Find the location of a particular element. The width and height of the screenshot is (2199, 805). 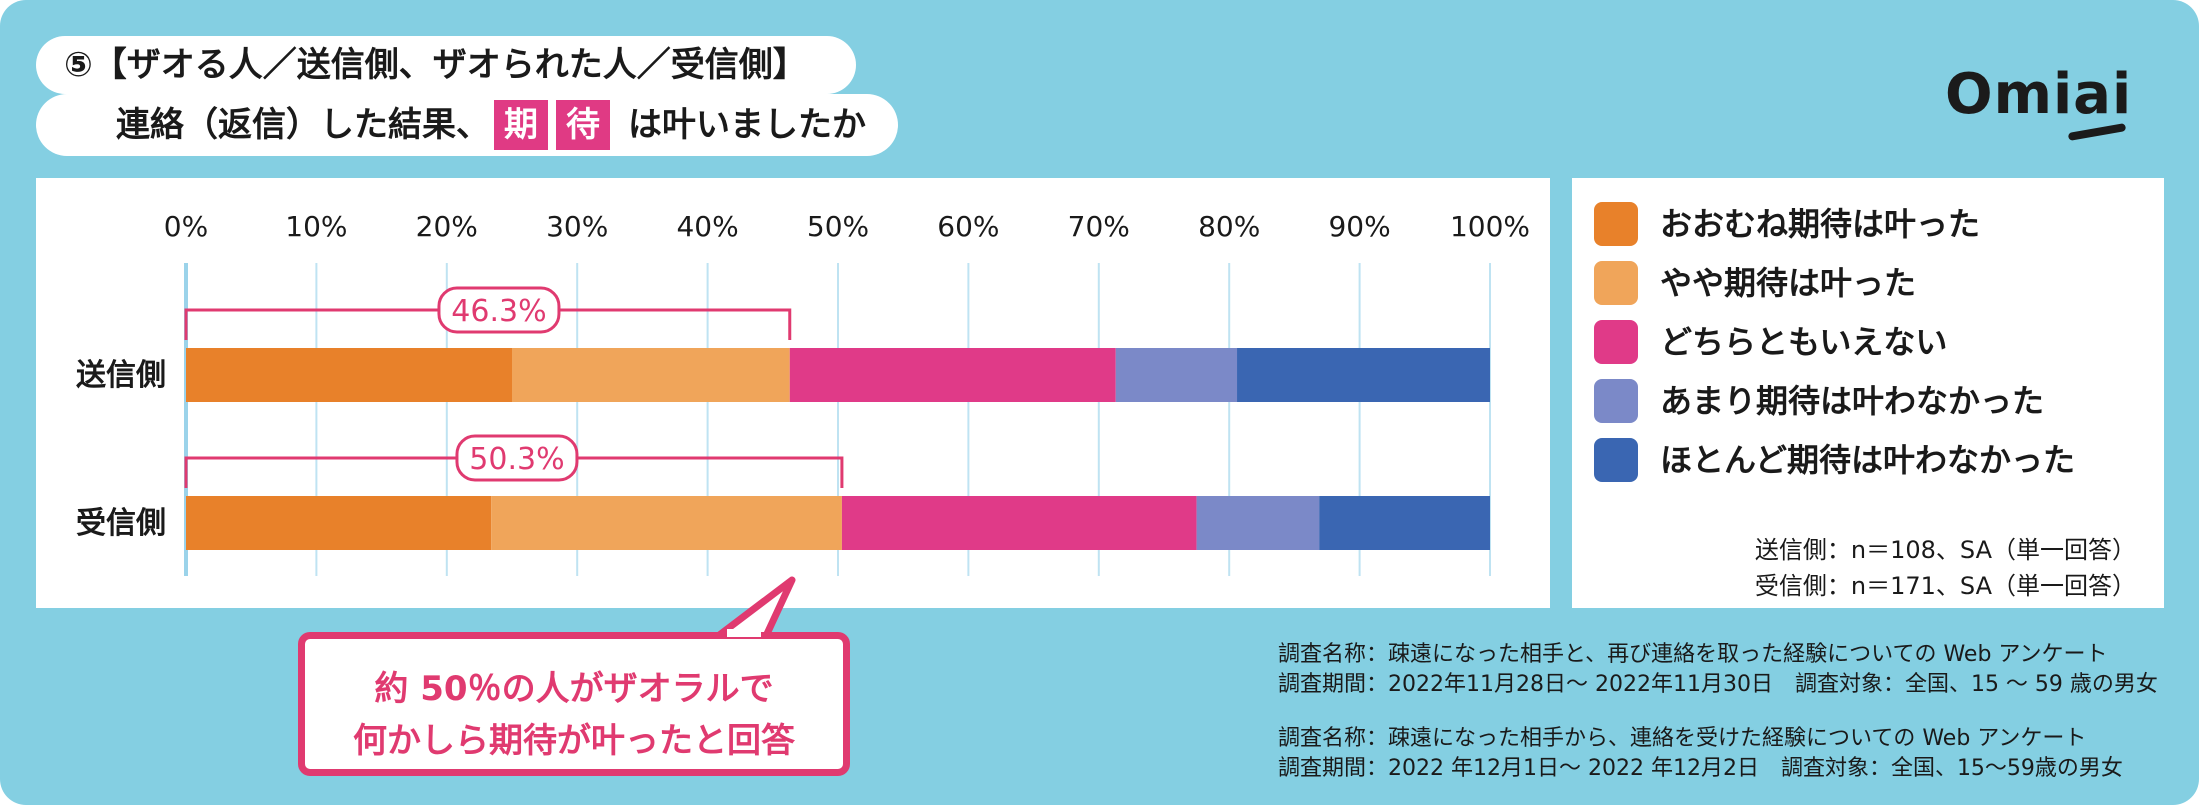

annotation-label: 50.3% is located at coordinates (516, 459).